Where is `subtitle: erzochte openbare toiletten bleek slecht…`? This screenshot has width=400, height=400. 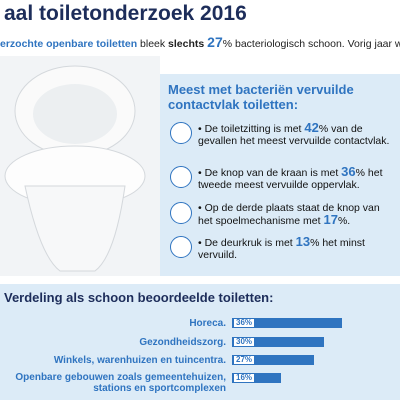
subtitle: erzochte openbare toiletten bleek slecht… is located at coordinates (200, 42).